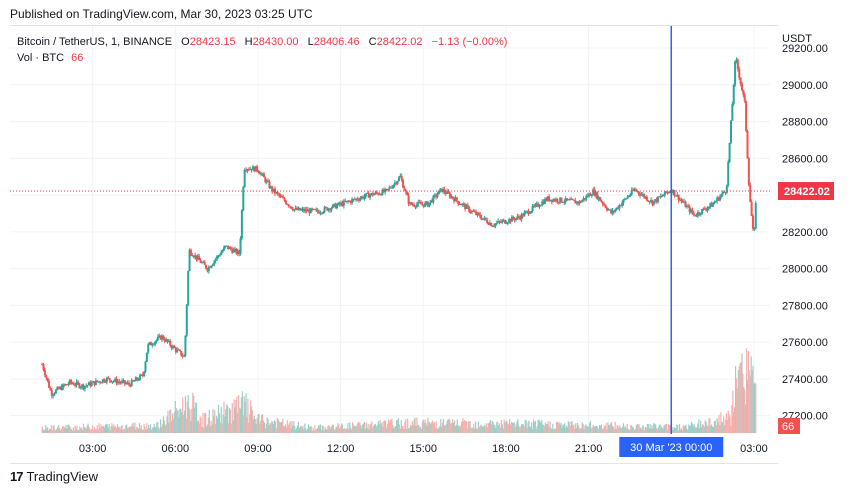 The width and height of the screenshot is (850, 494). Describe the element at coordinates (805, 306) in the screenshot. I see `price-tick-7: 27800.00` at that location.